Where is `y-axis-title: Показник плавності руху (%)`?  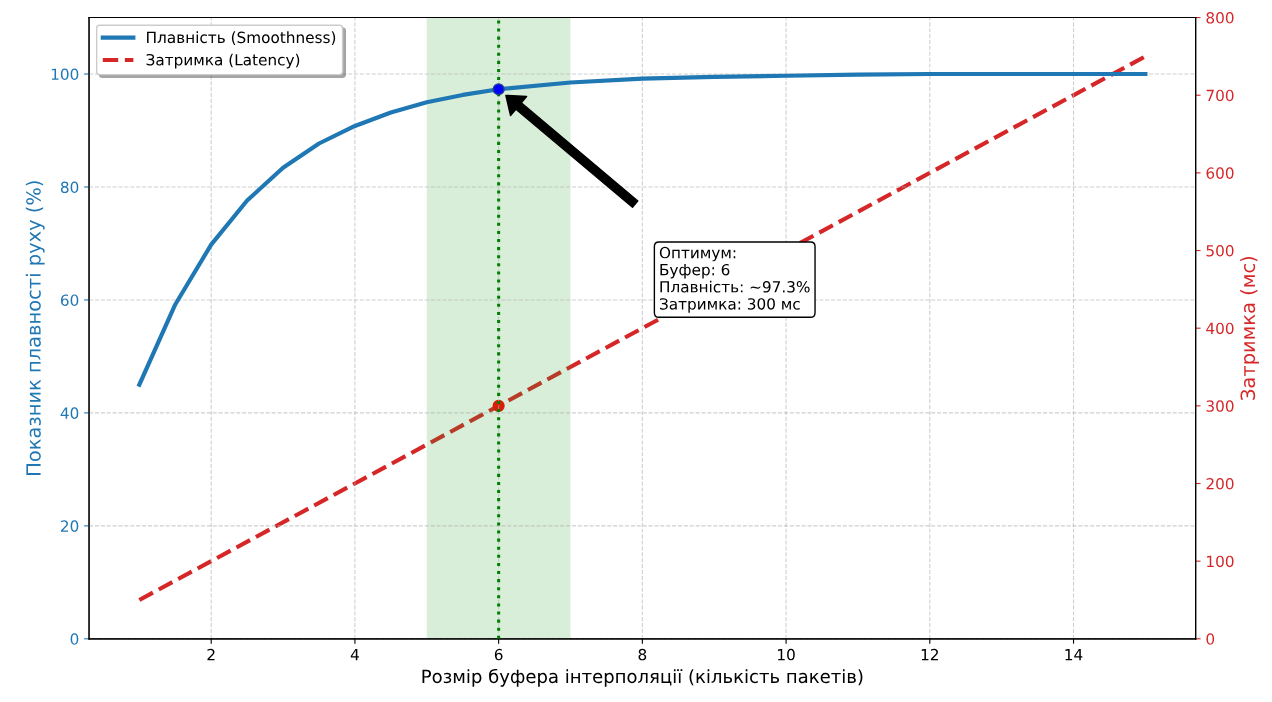
y-axis-title: Показник плавності руху (%) is located at coordinates (35, 328).